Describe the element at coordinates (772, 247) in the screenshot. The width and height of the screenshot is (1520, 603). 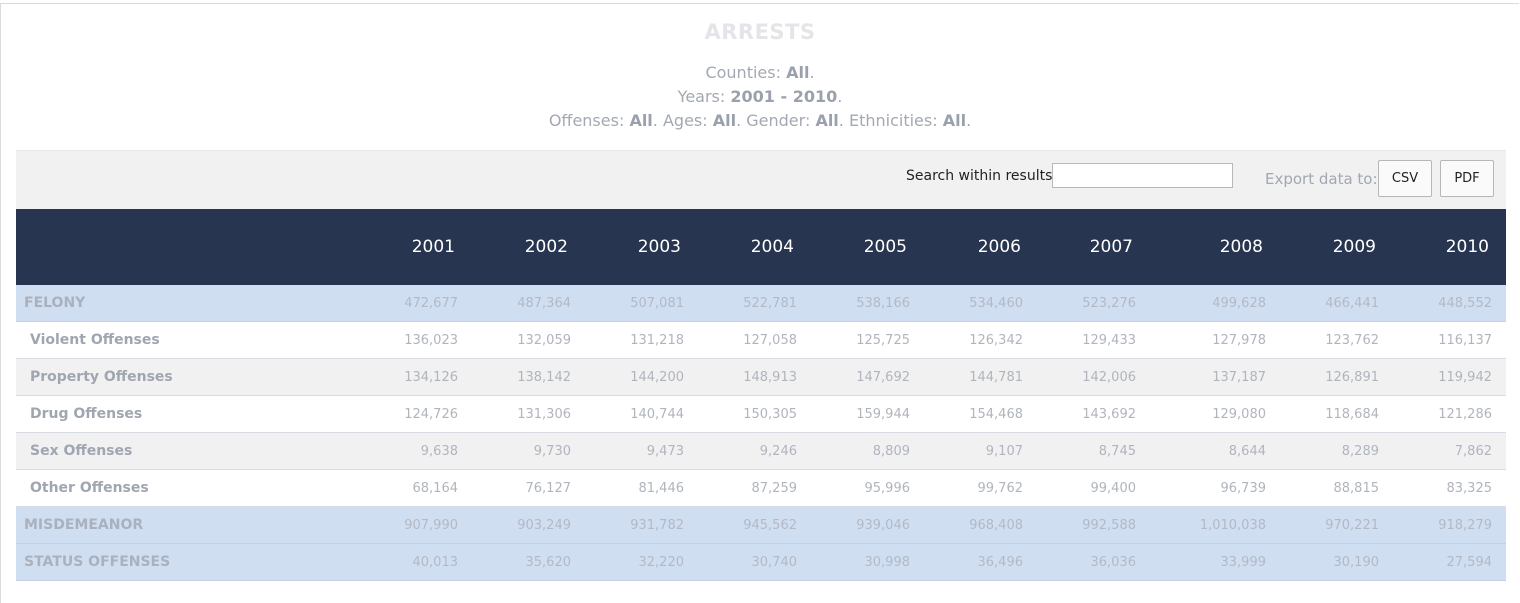
I see `column-header-2004: 2004` at that location.